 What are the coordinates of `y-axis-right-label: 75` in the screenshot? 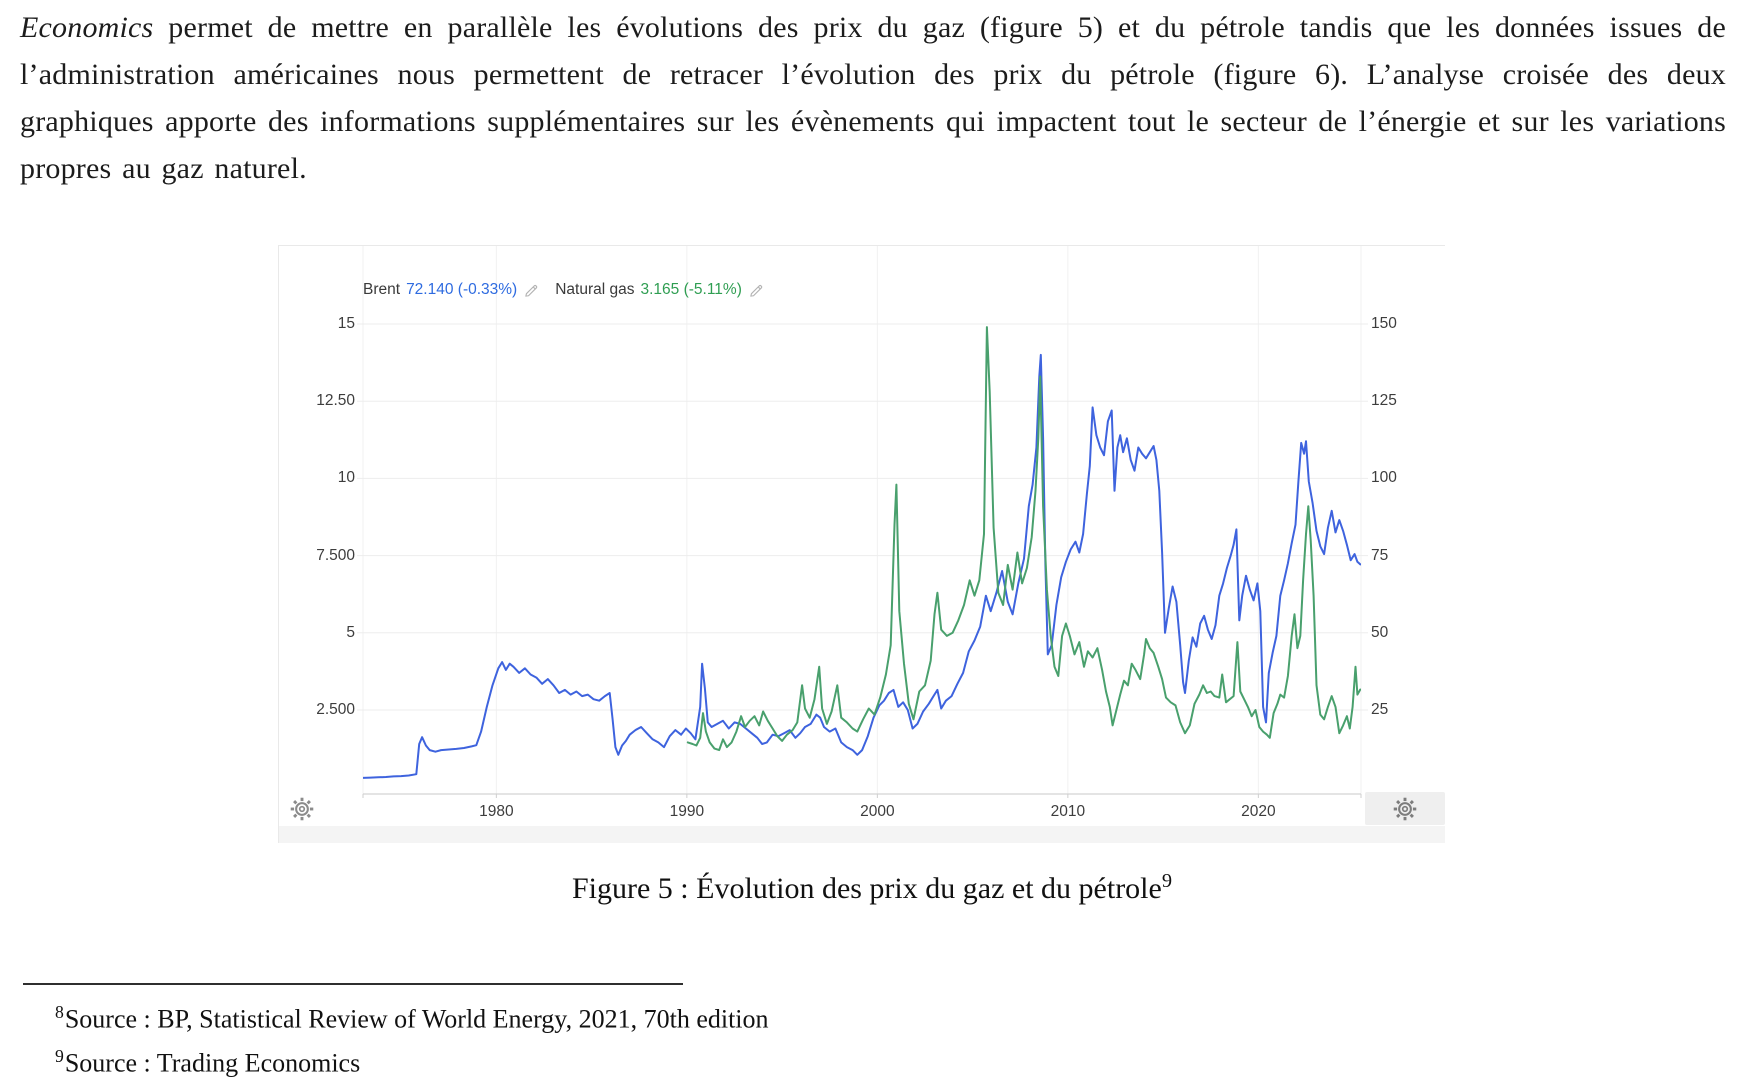 It's located at (1380, 555).